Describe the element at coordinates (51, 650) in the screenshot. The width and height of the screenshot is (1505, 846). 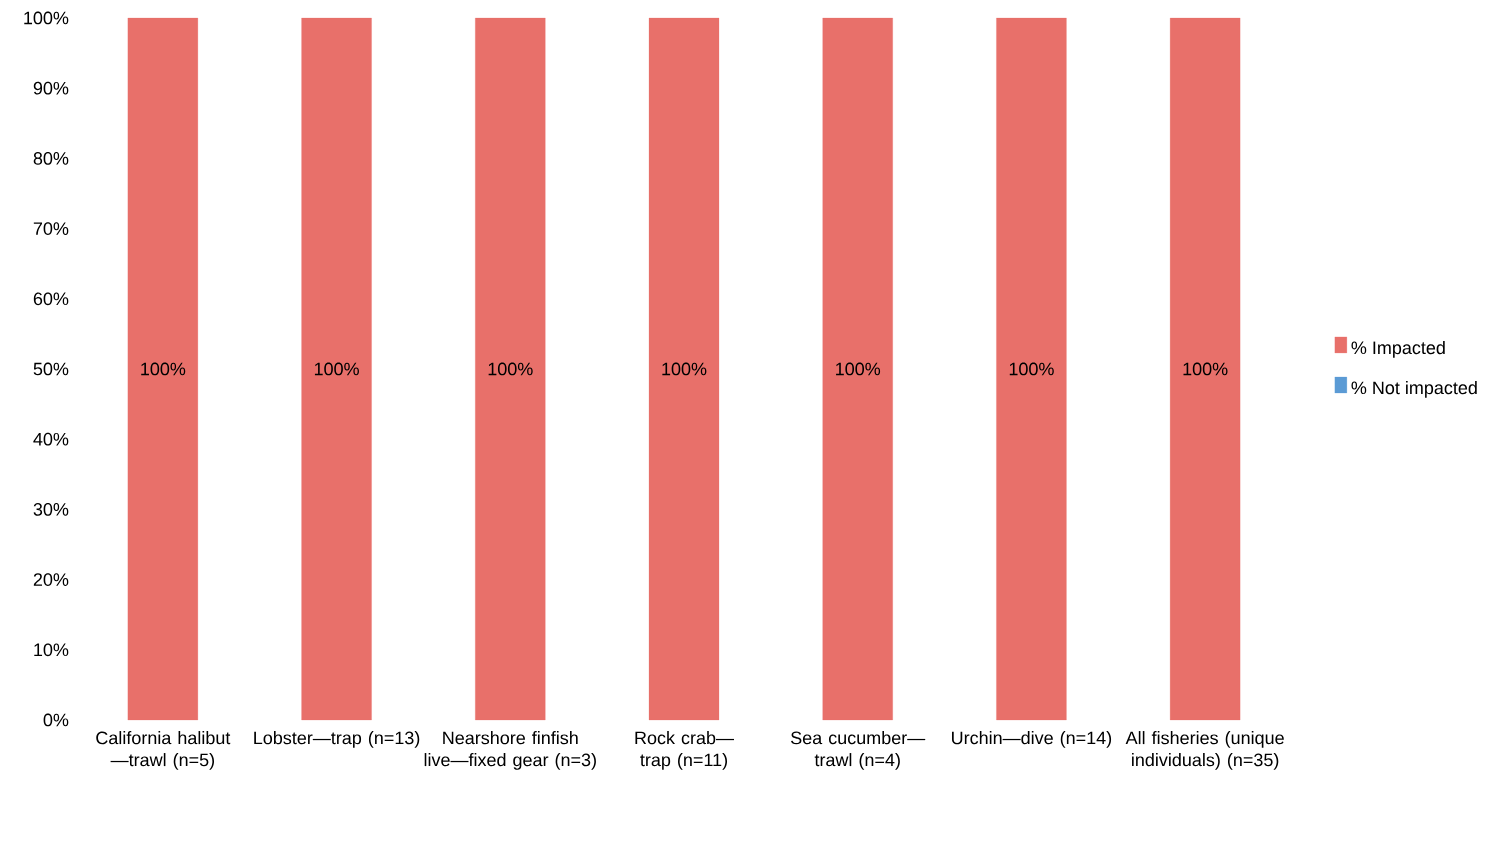
I see `y-tick-label: 10%` at that location.